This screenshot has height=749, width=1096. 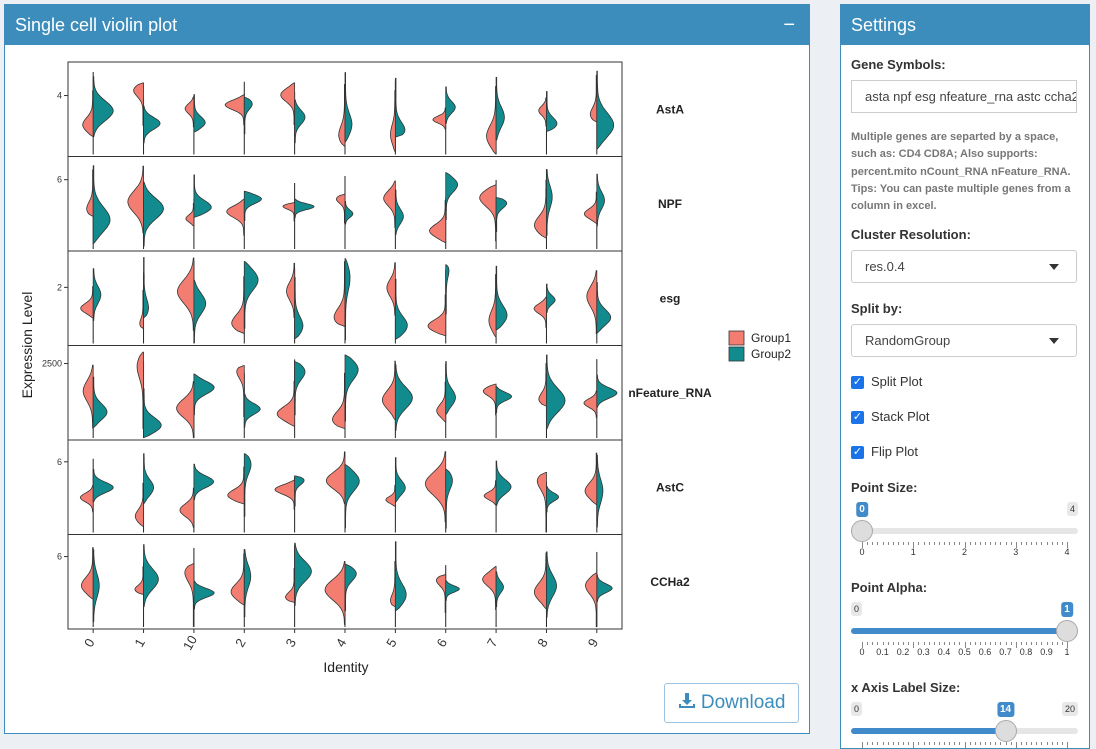 What do you see at coordinates (944, 154) in the screenshot?
I see `help-line: such as: CD4 CD8A; Also supports:` at bounding box center [944, 154].